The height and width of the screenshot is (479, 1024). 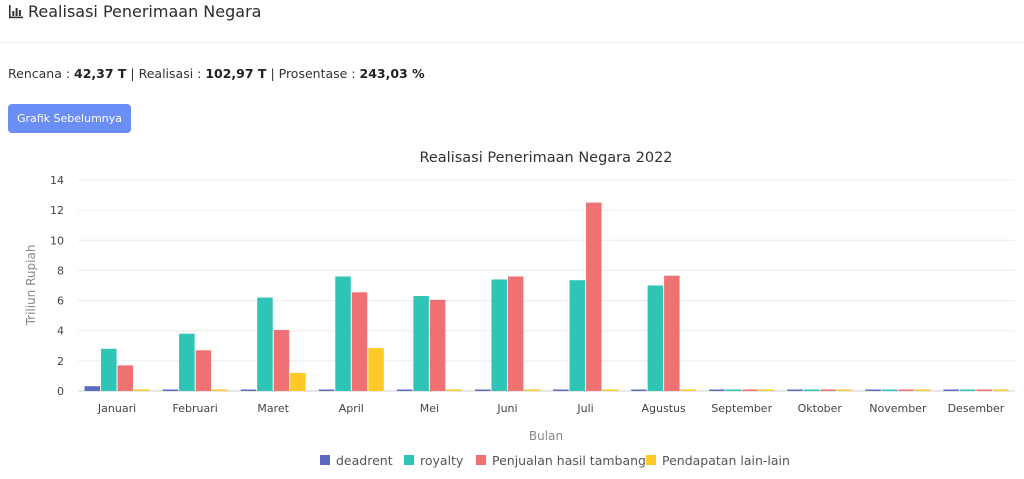 What do you see at coordinates (976, 408) in the screenshot?
I see `x-tick-label: Desember` at bounding box center [976, 408].